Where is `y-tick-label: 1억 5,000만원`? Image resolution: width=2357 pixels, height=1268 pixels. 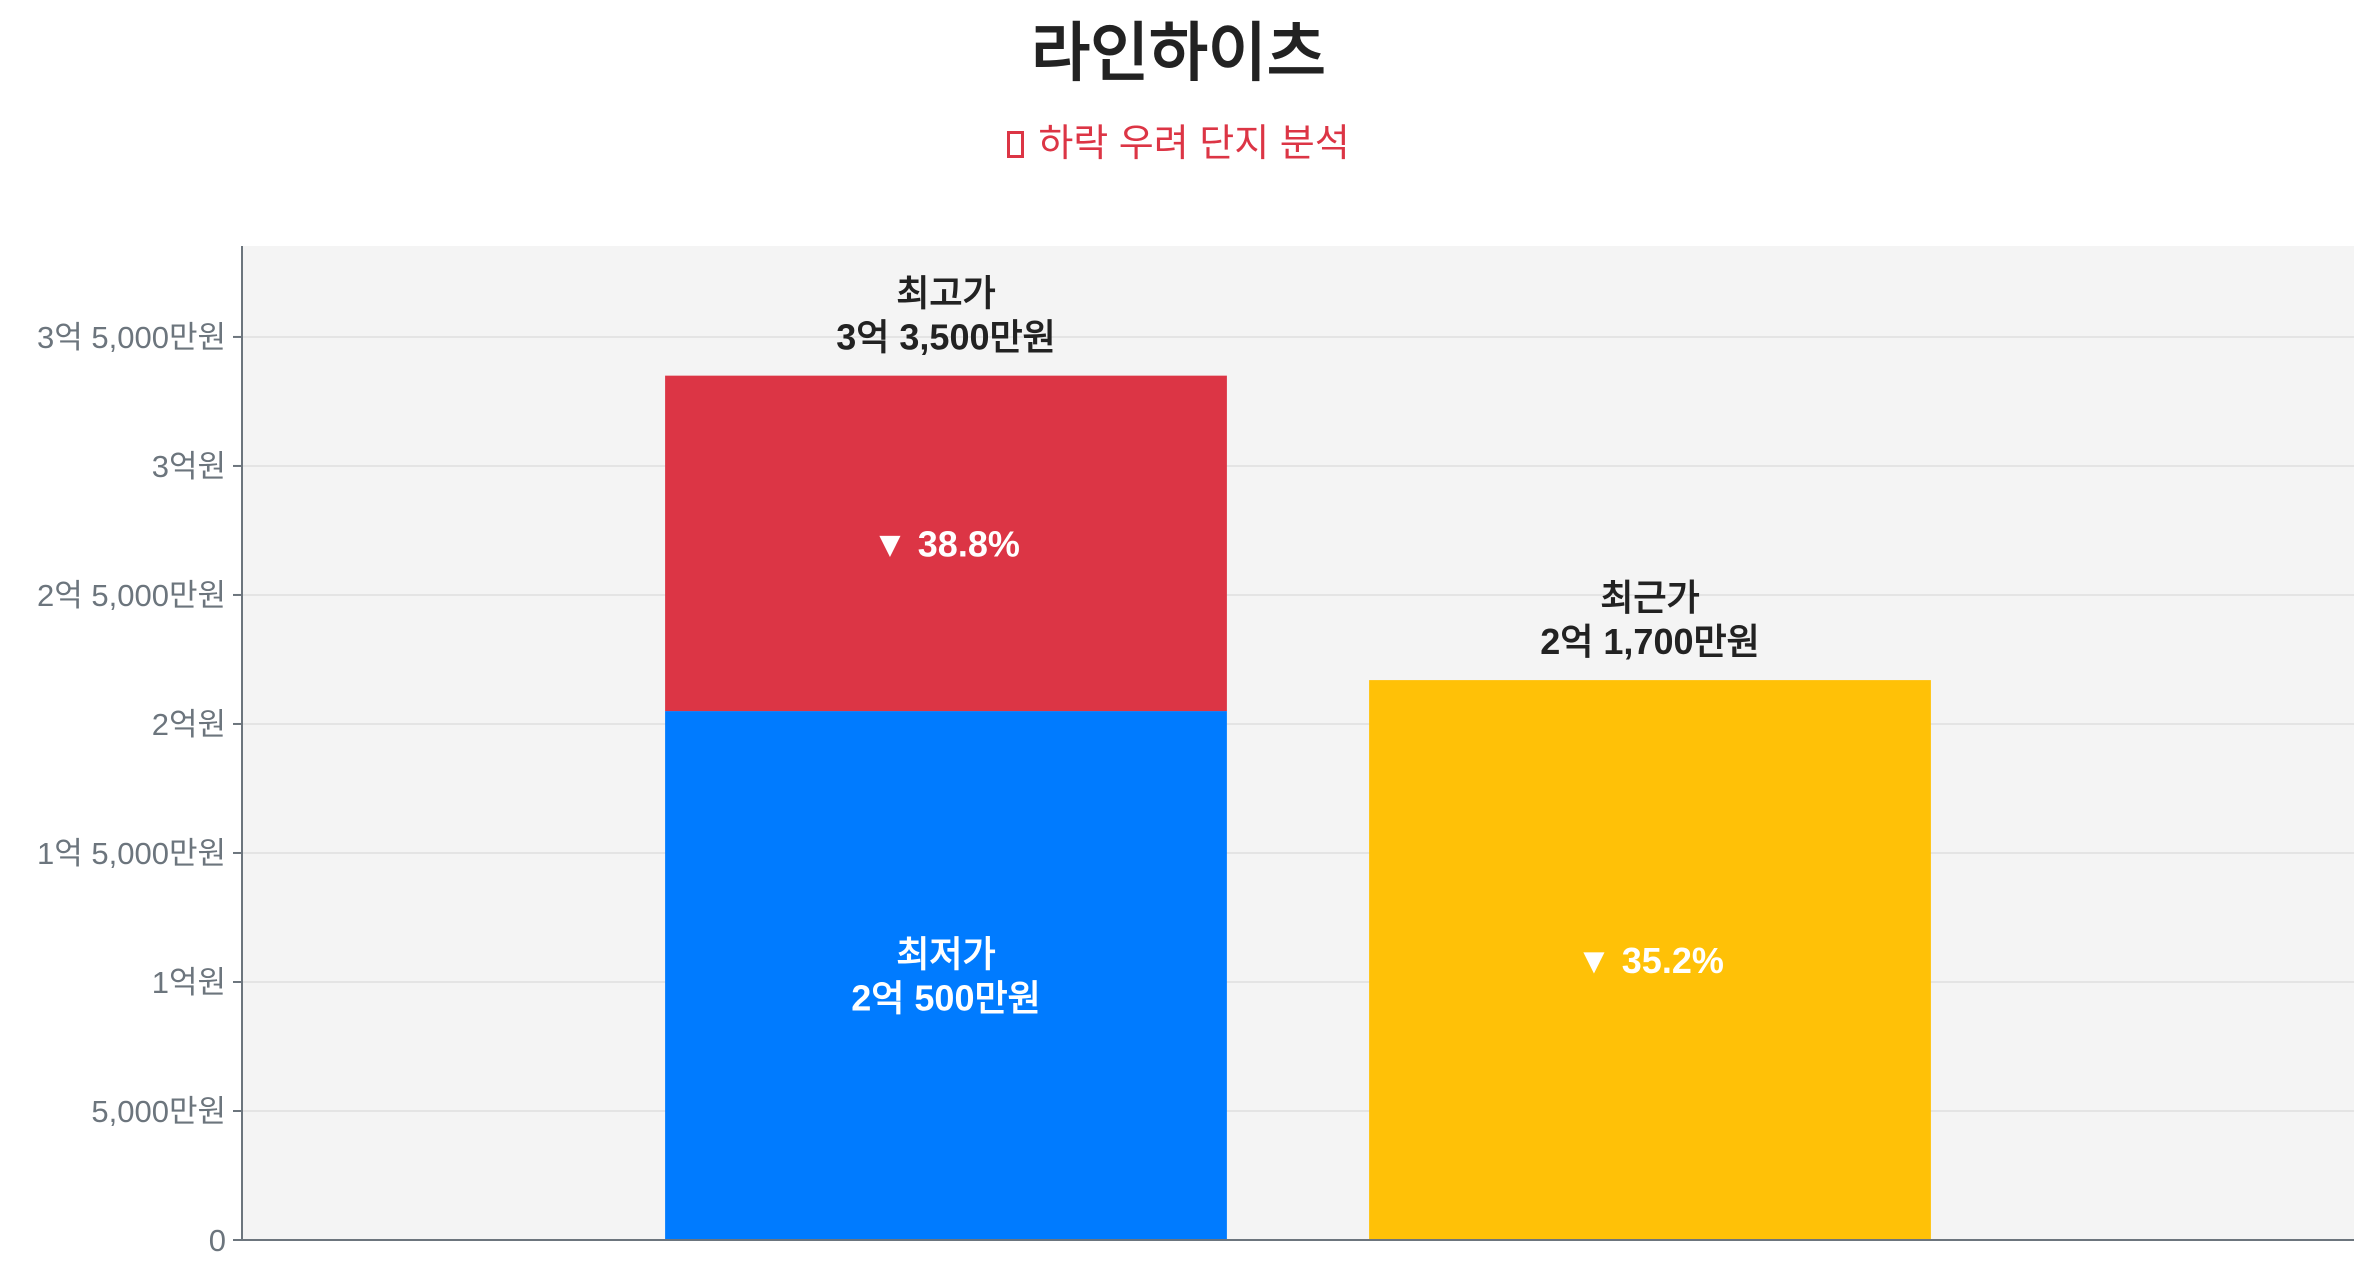 y-tick-label: 1억 5,000만원 is located at coordinates (131, 853).